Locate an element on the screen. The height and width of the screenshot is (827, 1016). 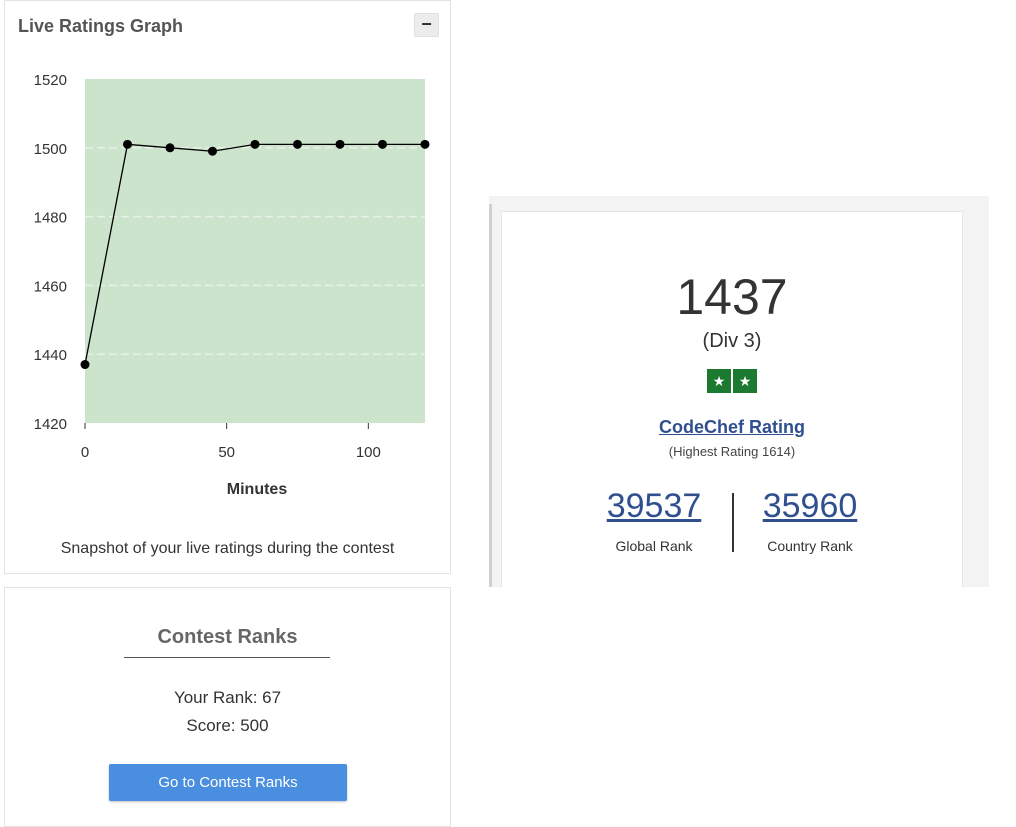
your-rank-text: Your Rank: 67 is located at coordinates (227, 697).